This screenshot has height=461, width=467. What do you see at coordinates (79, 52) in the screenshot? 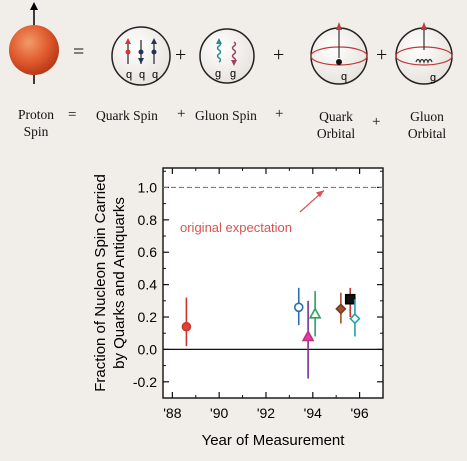
I see `equals-sign-top: =` at bounding box center [79, 52].